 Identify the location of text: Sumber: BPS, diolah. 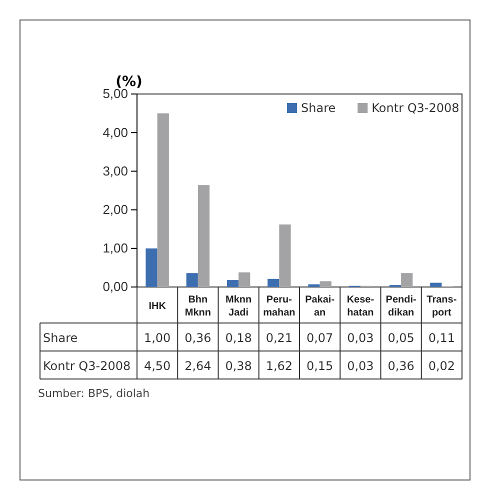
(94, 393).